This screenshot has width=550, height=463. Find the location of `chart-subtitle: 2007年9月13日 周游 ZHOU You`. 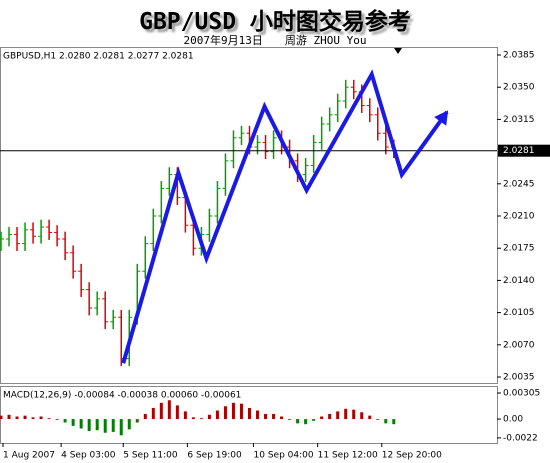

chart-subtitle: 2007年9月13日 周游 ZHOU You is located at coordinates (275, 40).